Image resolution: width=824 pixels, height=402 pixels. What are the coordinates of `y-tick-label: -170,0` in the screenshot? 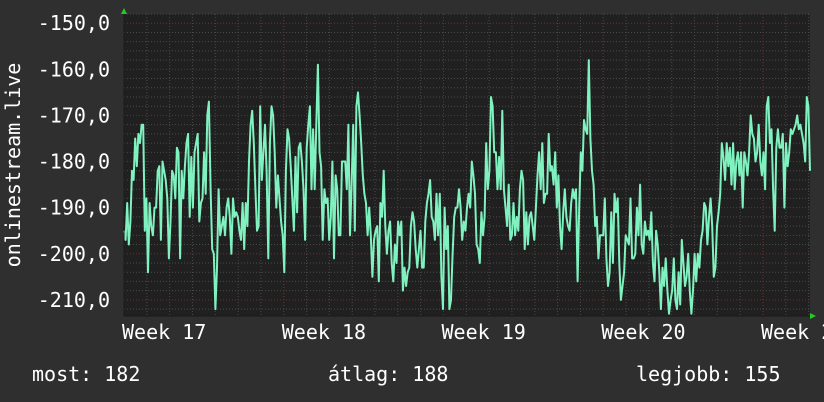 It's located at (74, 115).